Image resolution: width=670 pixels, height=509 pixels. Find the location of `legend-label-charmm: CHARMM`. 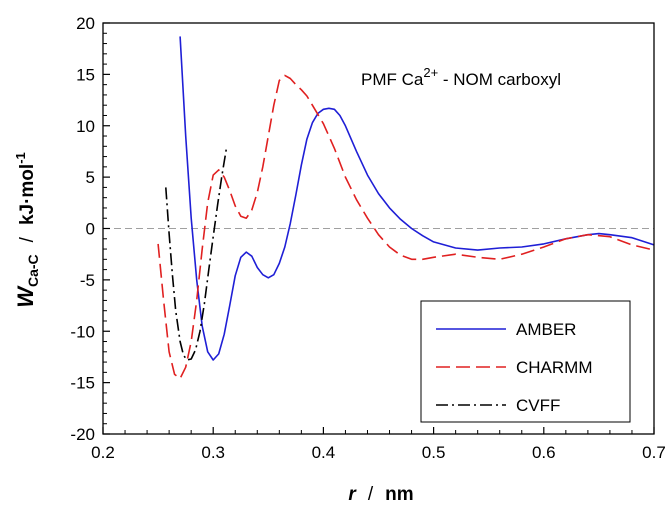

legend-label-charmm: CHARMM is located at coordinates (554, 367).